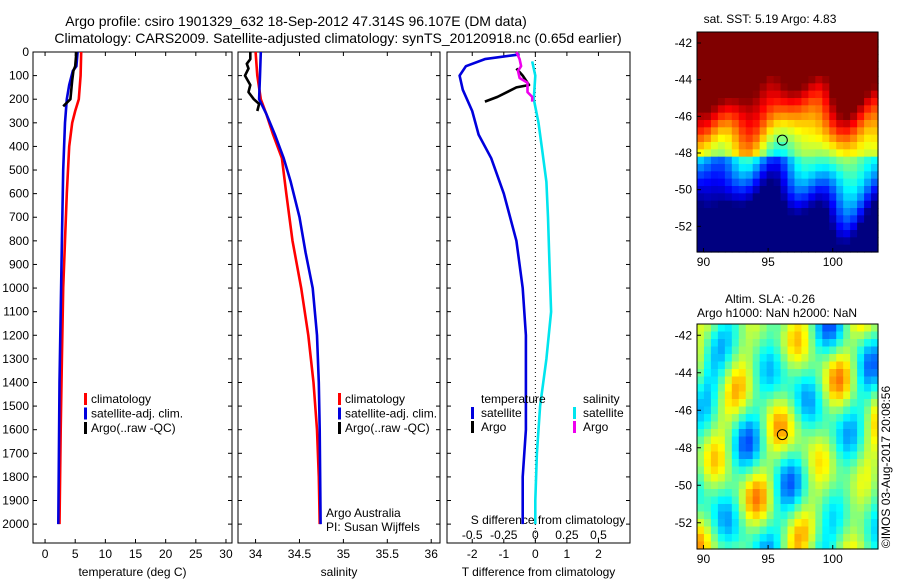  What do you see at coordinates (19, 170) in the screenshot?
I see `y-tick-label: 500` at bounding box center [19, 170].